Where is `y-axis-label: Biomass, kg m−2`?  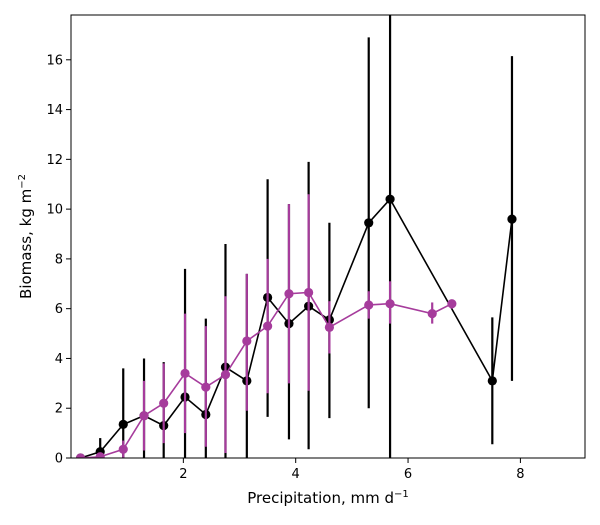 y-axis-label: Biomass, kg m−2 is located at coordinates (26, 236).